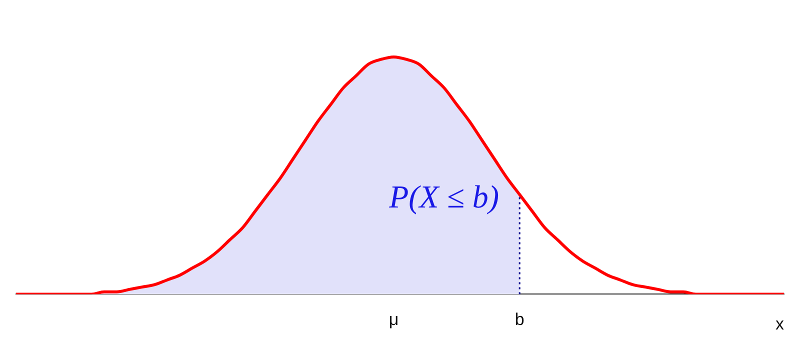 The width and height of the screenshot is (800, 347). Describe the element at coordinates (780, 324) in the screenshot. I see `x-axis-title: x` at that location.